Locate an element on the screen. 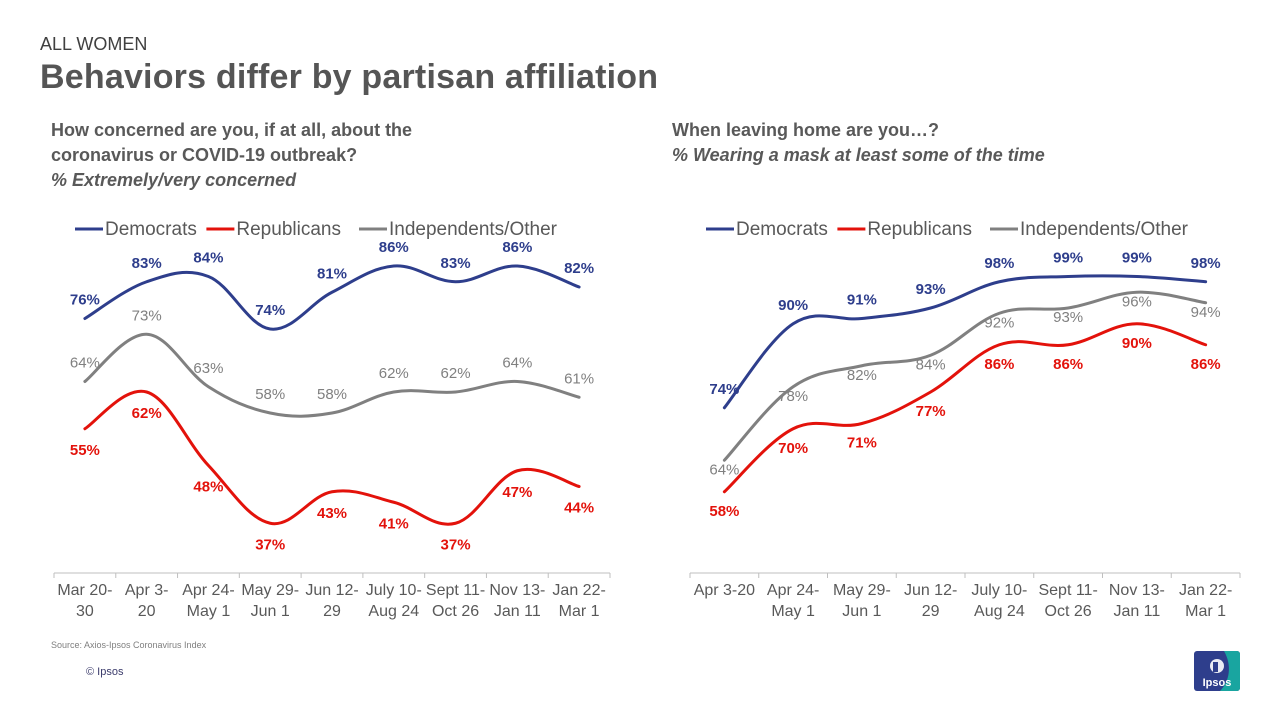 This screenshot has width=1280, height=720. data-label-republicans: 48% is located at coordinates (208, 487).